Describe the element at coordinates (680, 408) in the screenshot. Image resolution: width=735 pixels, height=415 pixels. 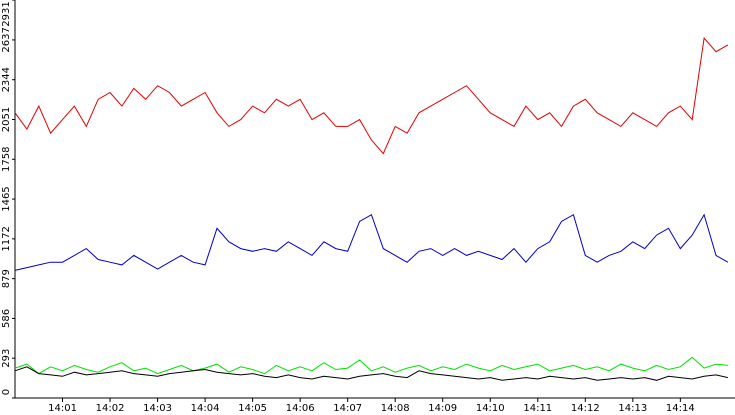
I see `x-tick-label: 14:14` at that location.